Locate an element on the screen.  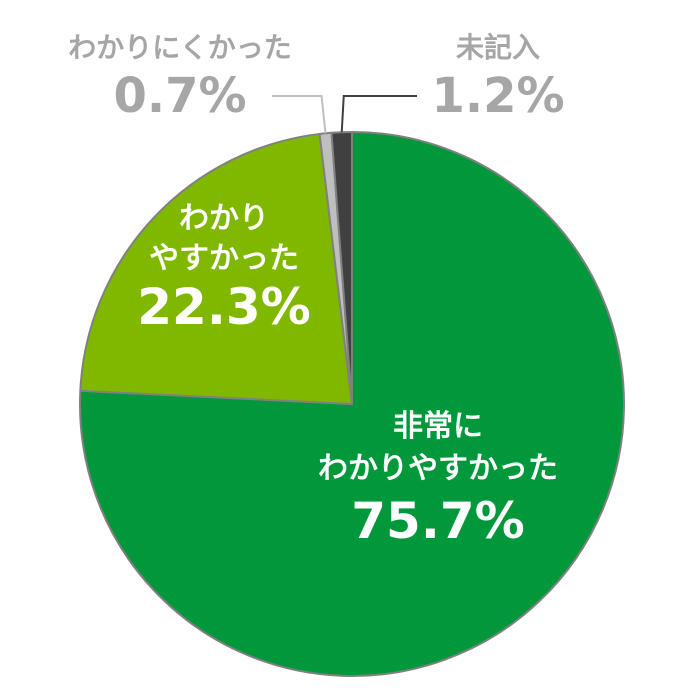
slice-value-2: 0.7% is located at coordinates (179, 96).